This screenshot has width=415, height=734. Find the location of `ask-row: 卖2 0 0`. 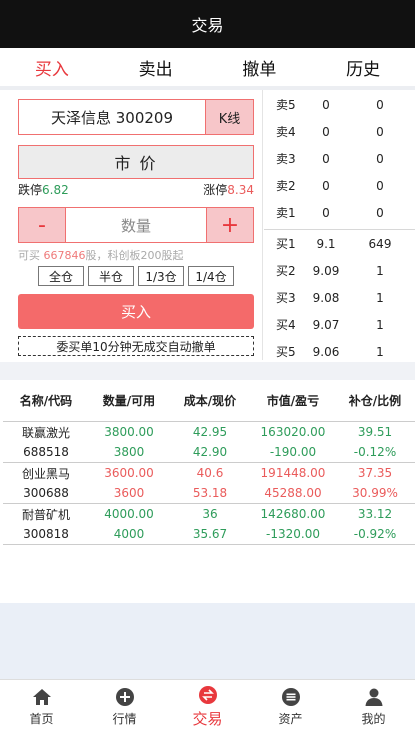

ask-row: 卖2 0 0 is located at coordinates (339, 185).